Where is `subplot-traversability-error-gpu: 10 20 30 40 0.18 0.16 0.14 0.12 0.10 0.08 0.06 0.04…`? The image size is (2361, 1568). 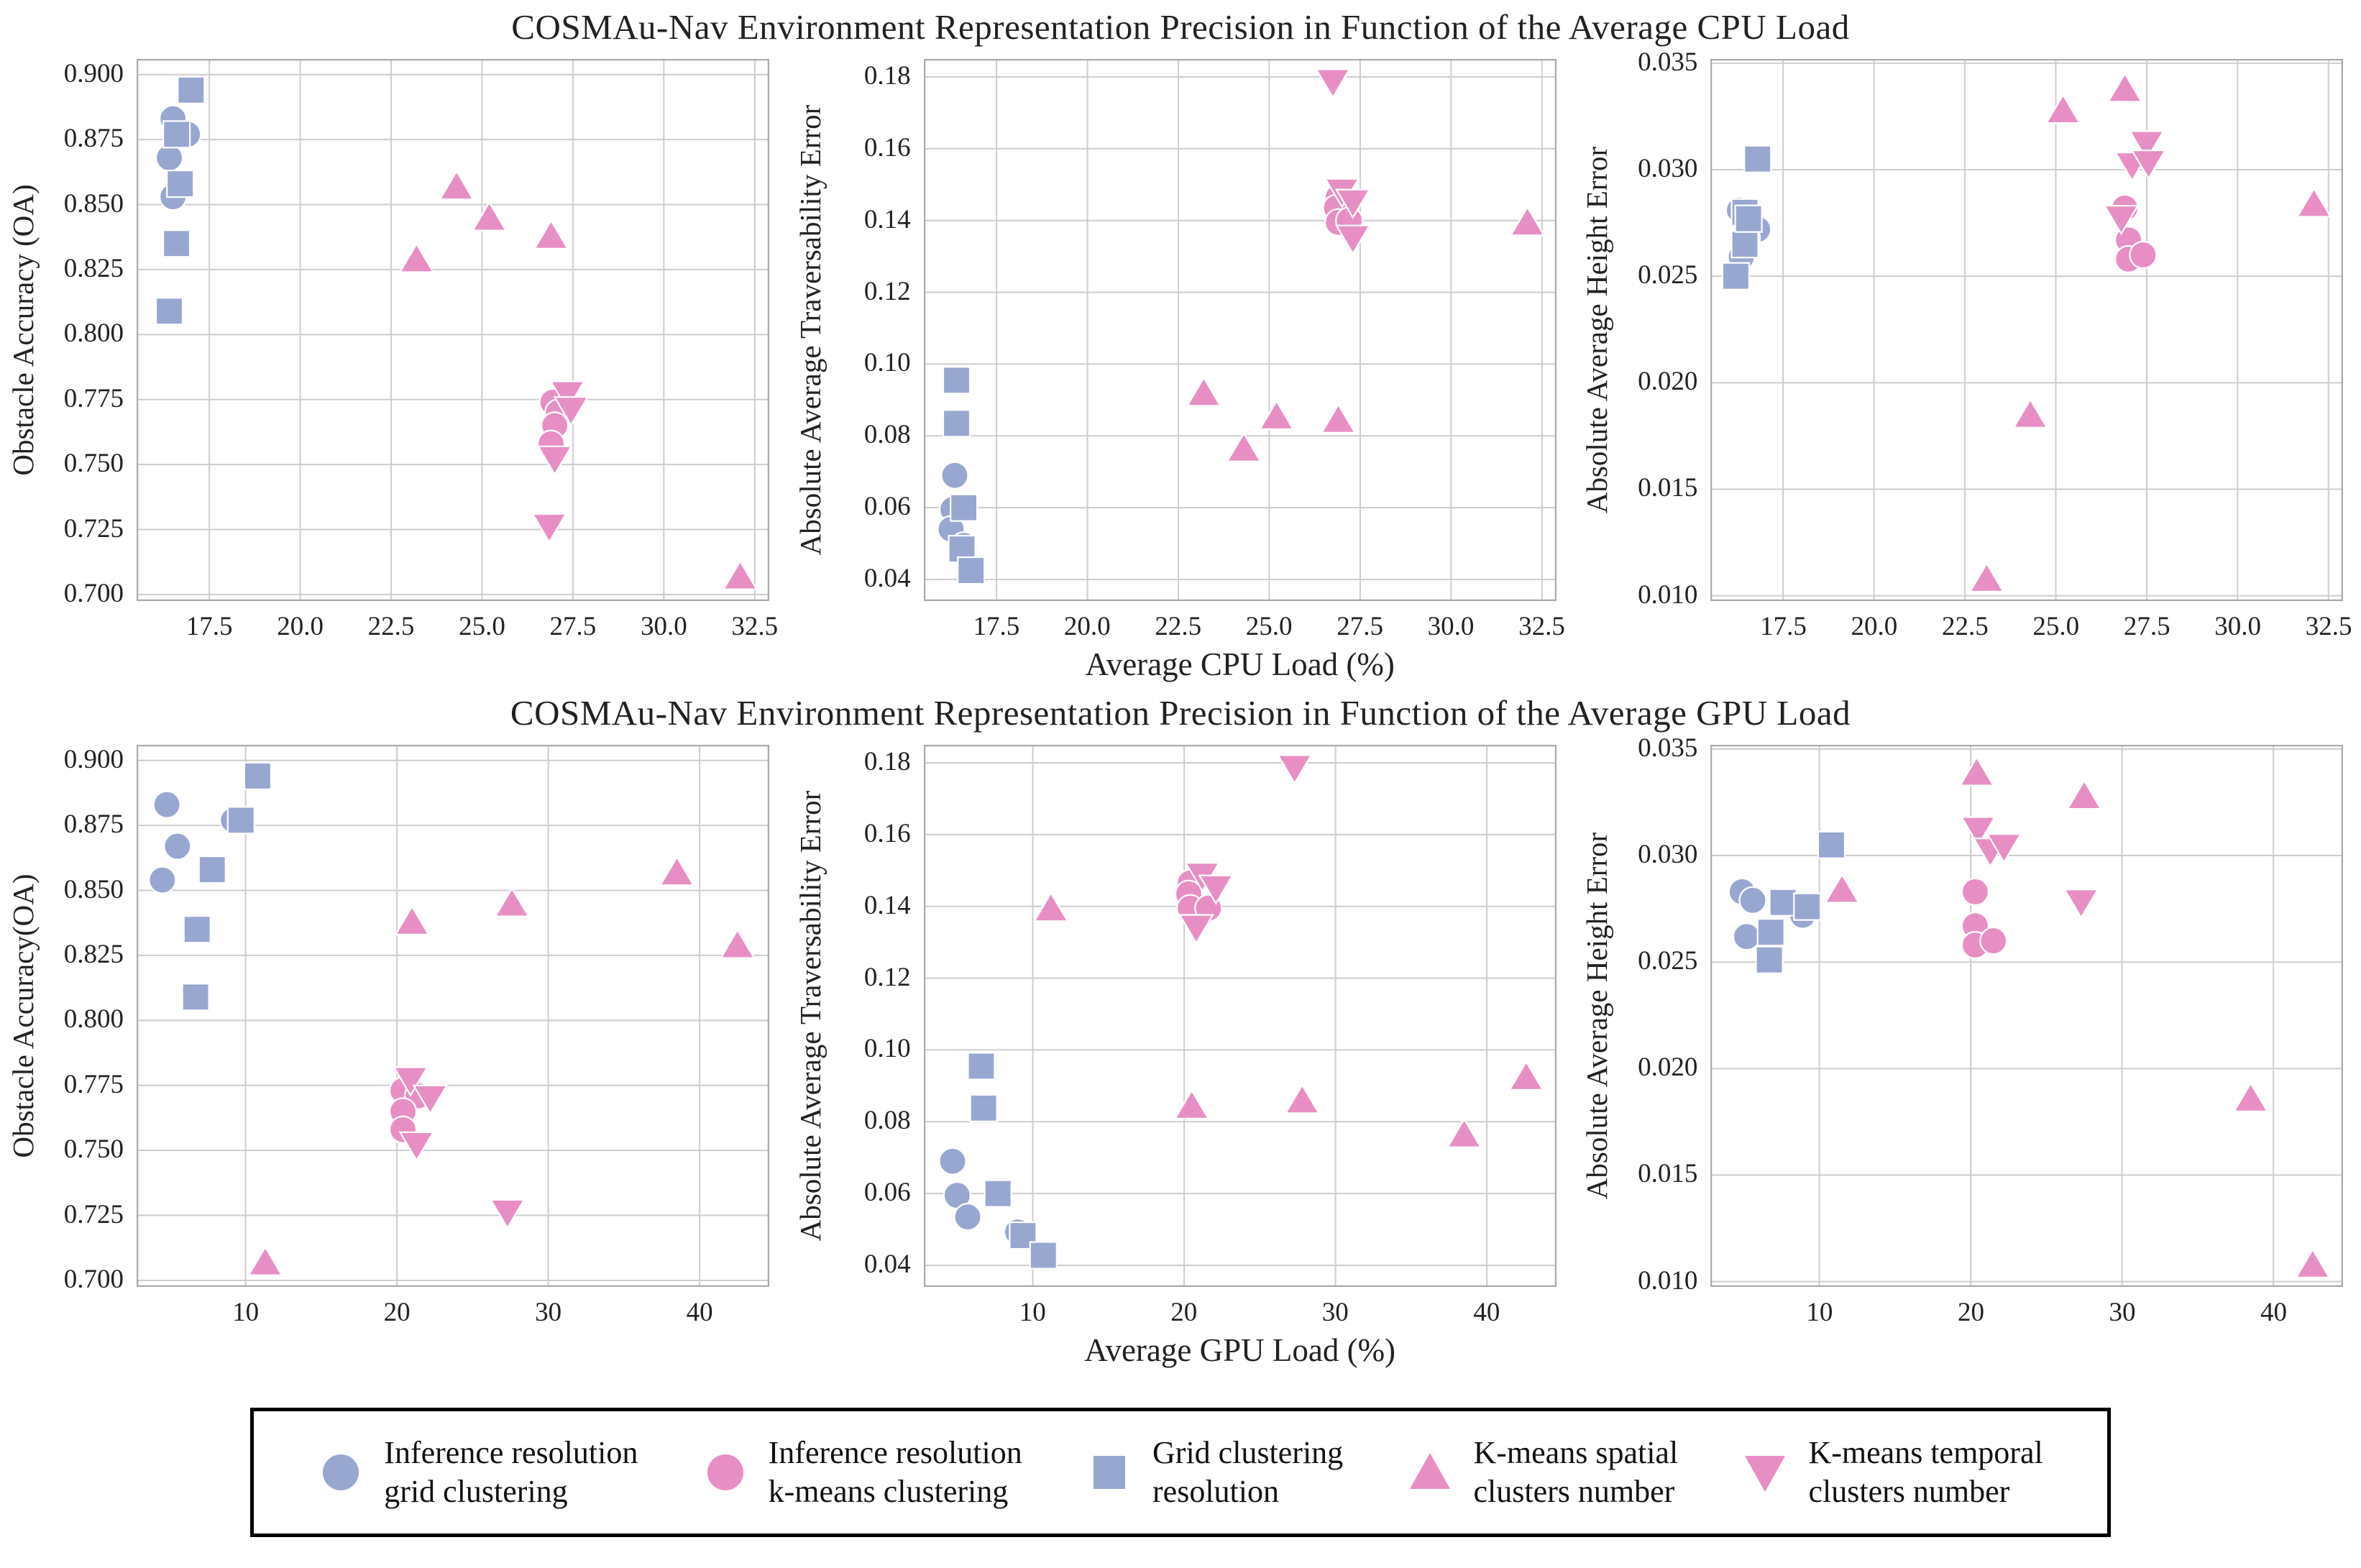 subplot-traversability-error-gpu: 10 20 30 40 0.18 0.16 0.14 0.12 0.10 0.08 0.06 0.04… is located at coordinates (1180, 1056).